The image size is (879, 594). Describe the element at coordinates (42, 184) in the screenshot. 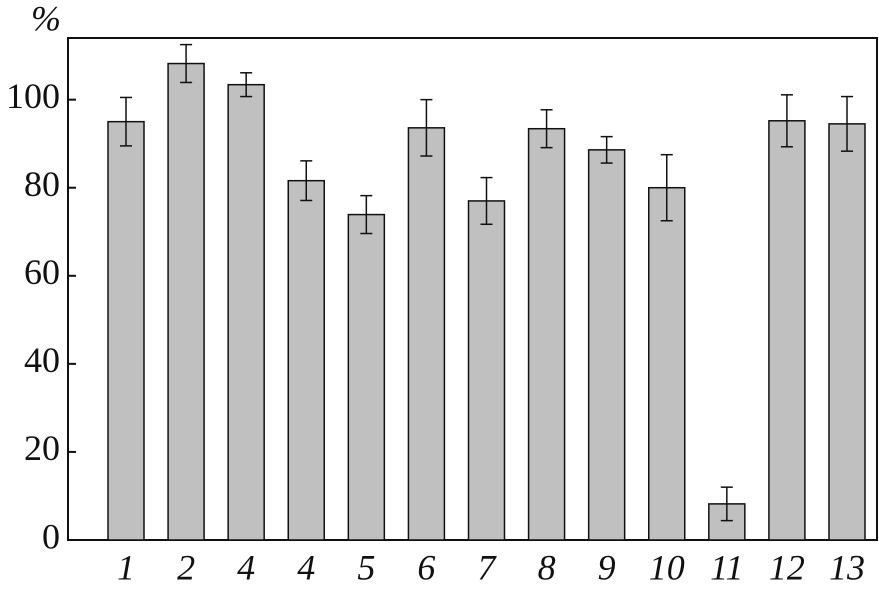

I see `y-tick-label: 80` at that location.